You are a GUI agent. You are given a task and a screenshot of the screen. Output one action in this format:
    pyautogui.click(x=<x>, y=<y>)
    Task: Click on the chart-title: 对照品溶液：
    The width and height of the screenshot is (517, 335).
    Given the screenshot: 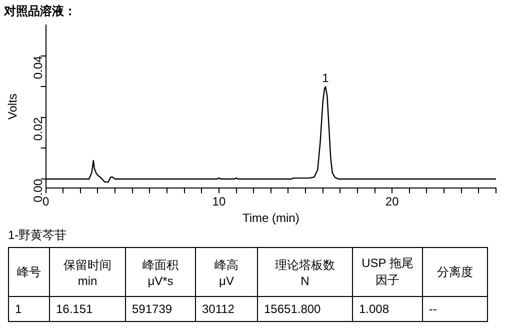 What is the action you would take?
    pyautogui.click(x=40, y=11)
    